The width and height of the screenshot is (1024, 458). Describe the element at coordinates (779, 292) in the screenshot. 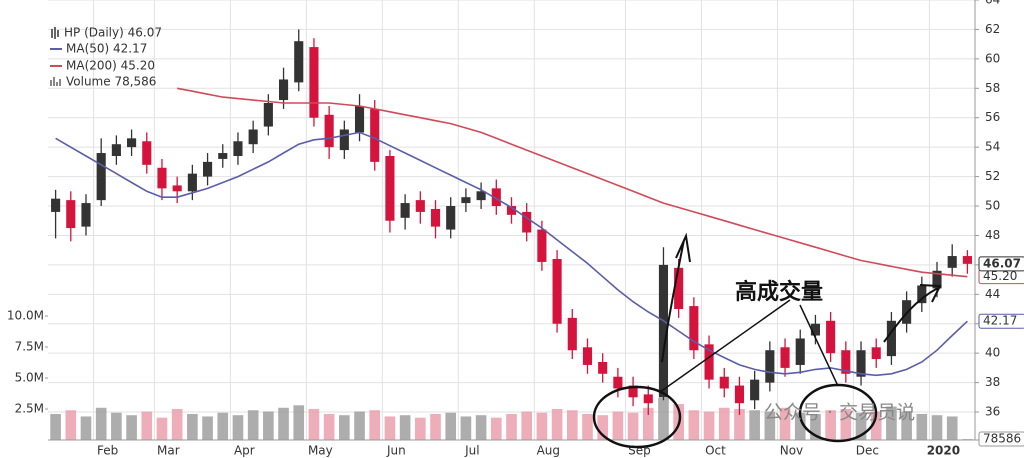

I see `annotation: 高成交量` at that location.